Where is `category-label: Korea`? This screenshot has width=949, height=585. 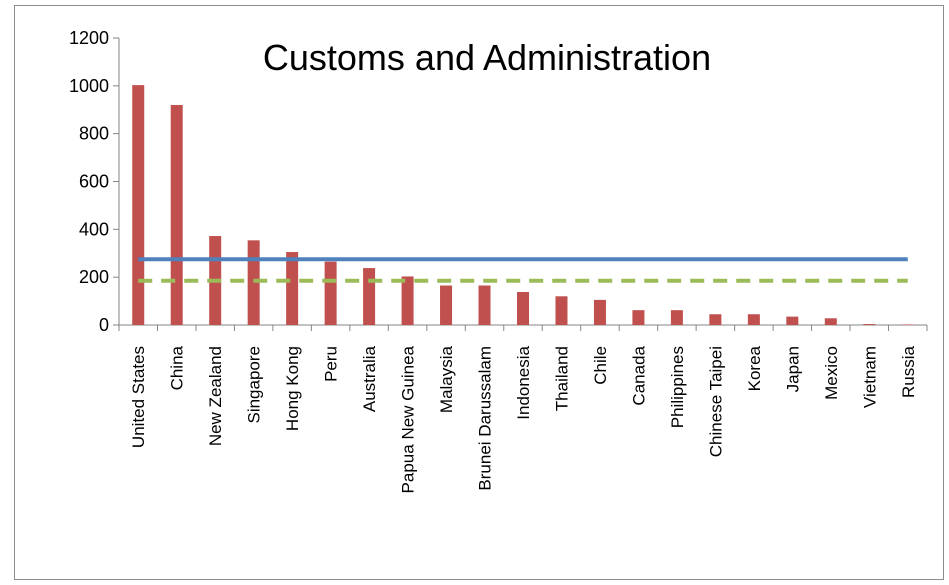
category-label: Korea is located at coordinates (754, 368).